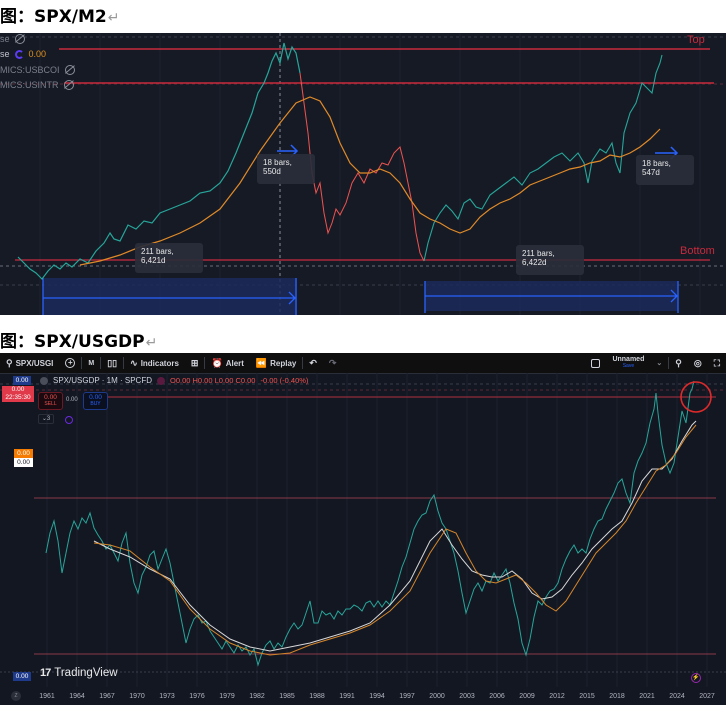 Image resolution: width=726 pixels, height=705 pixels. Describe the element at coordinates (37, 54) in the screenshot. I see `legend-value: 0.00` at that location.